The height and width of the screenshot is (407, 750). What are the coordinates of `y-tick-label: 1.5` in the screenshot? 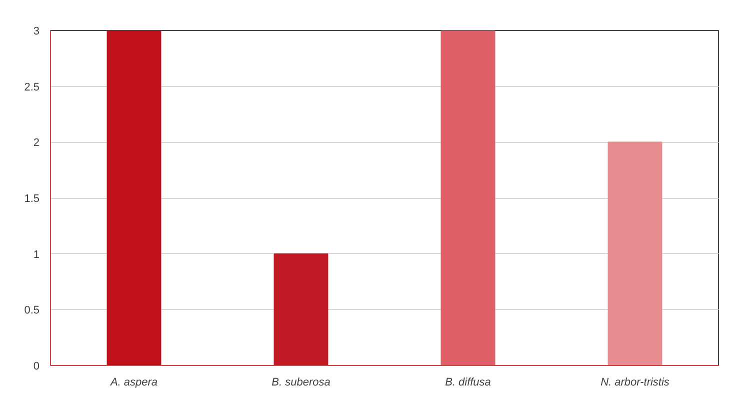 It's located at (32, 199).